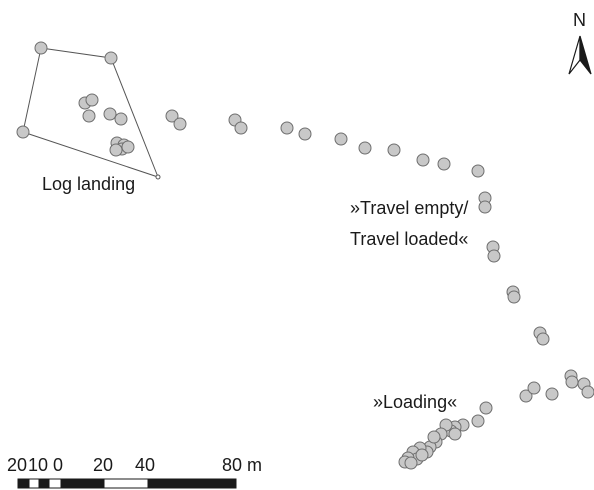  I want to click on scale-bar: 20 10 0 20 40 80 m, so click(134, 472).